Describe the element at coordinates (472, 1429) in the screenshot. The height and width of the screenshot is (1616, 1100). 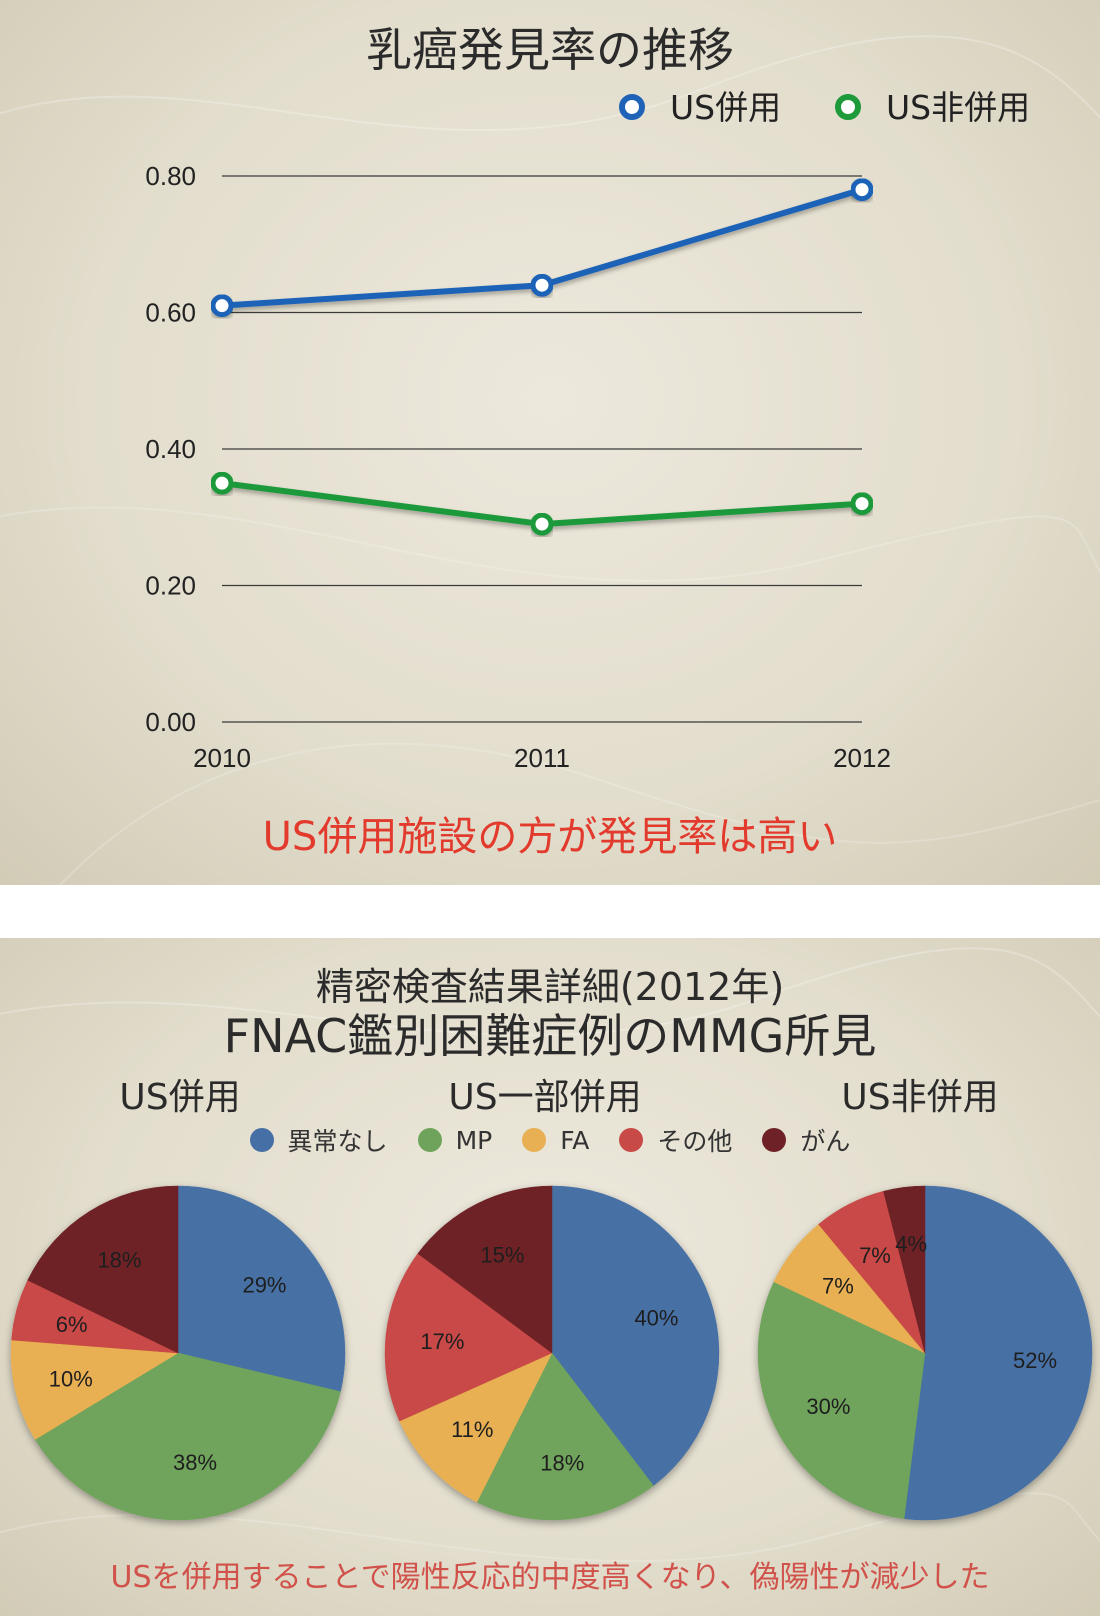
I see `pie-slice-label: 11%` at that location.